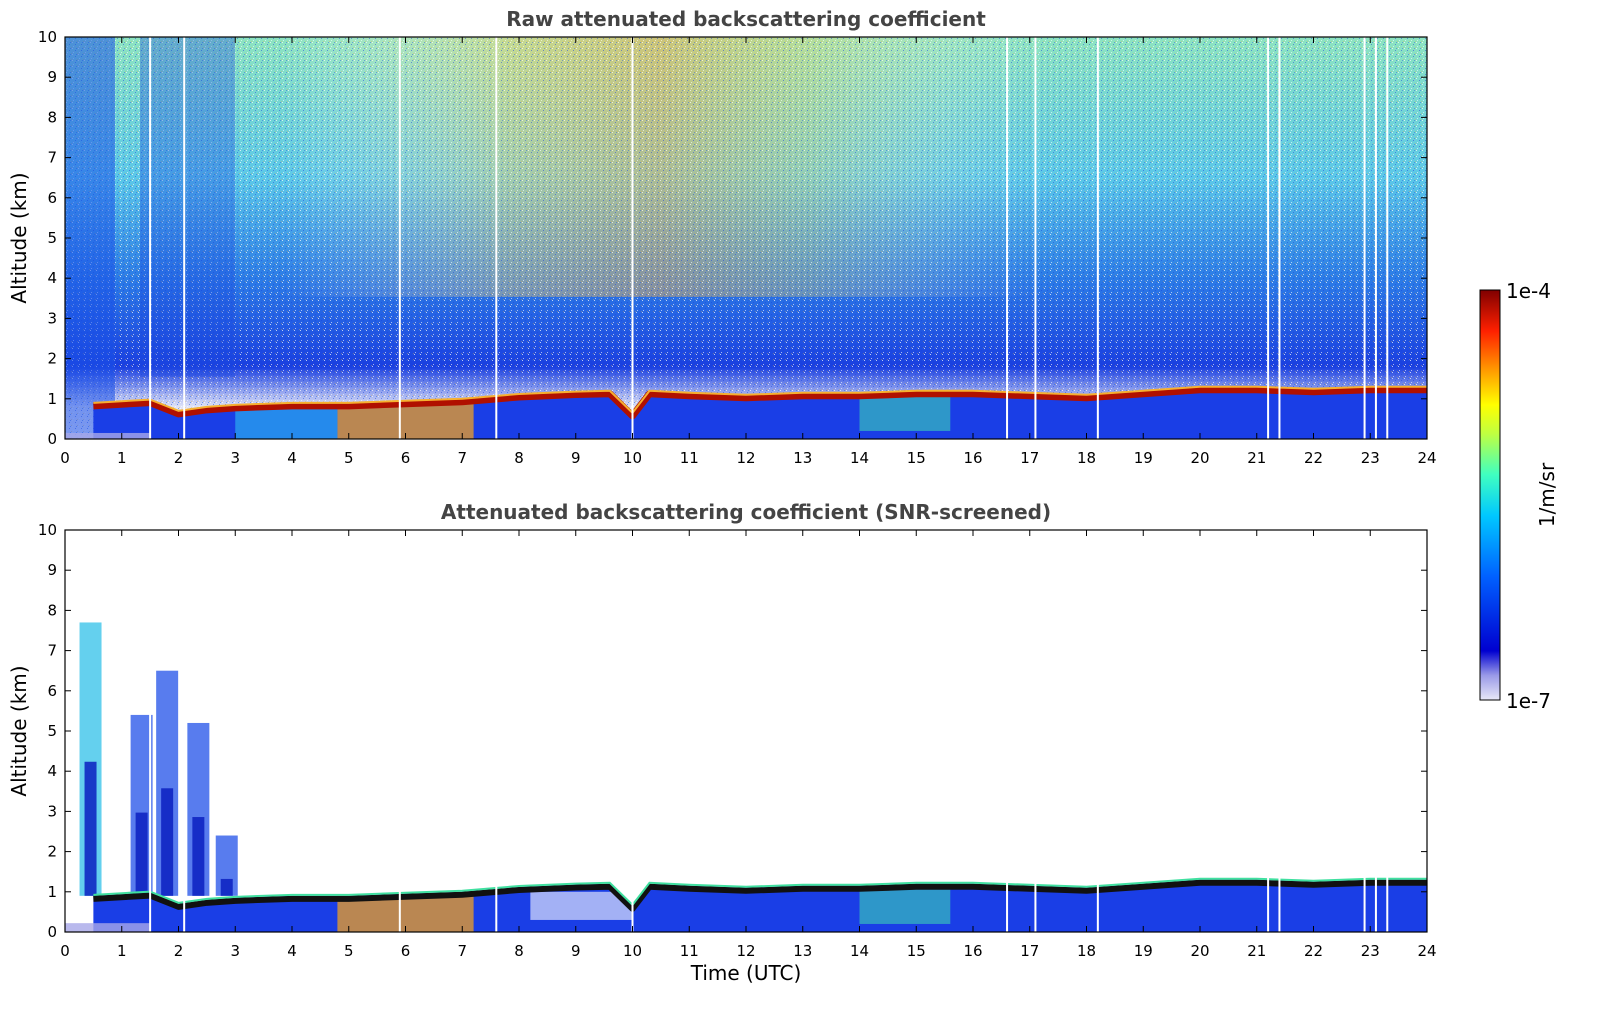 This screenshot has width=1606, height=1020. What do you see at coordinates (65, 458) in the screenshot?
I see `panel-raw-xtick-label: 0` at bounding box center [65, 458].